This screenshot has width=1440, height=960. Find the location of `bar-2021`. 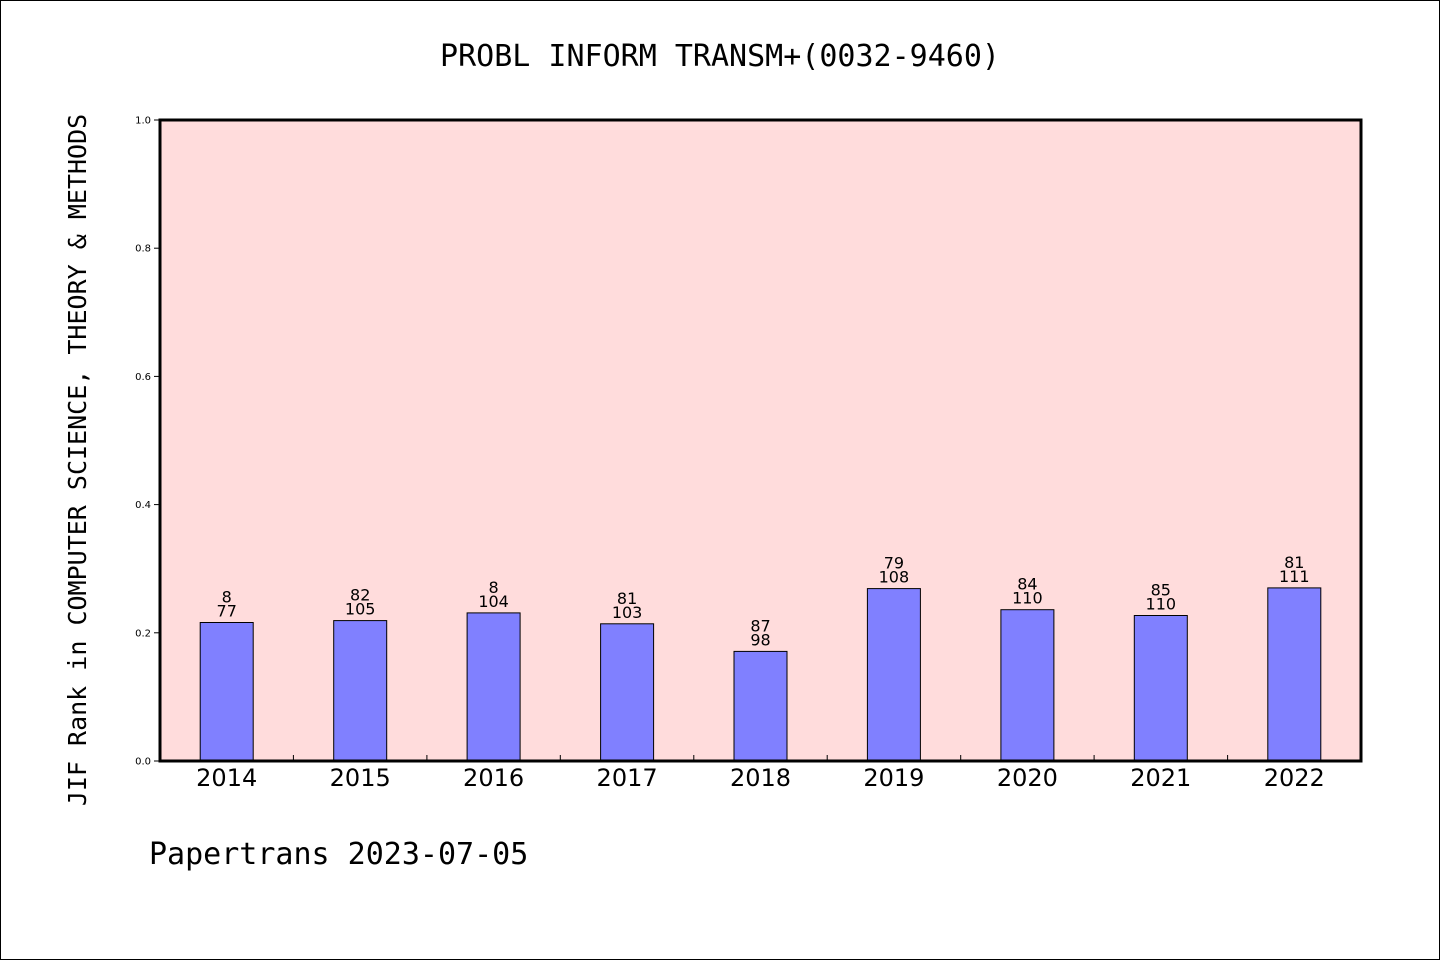

bar-2021 is located at coordinates (1160, 688).